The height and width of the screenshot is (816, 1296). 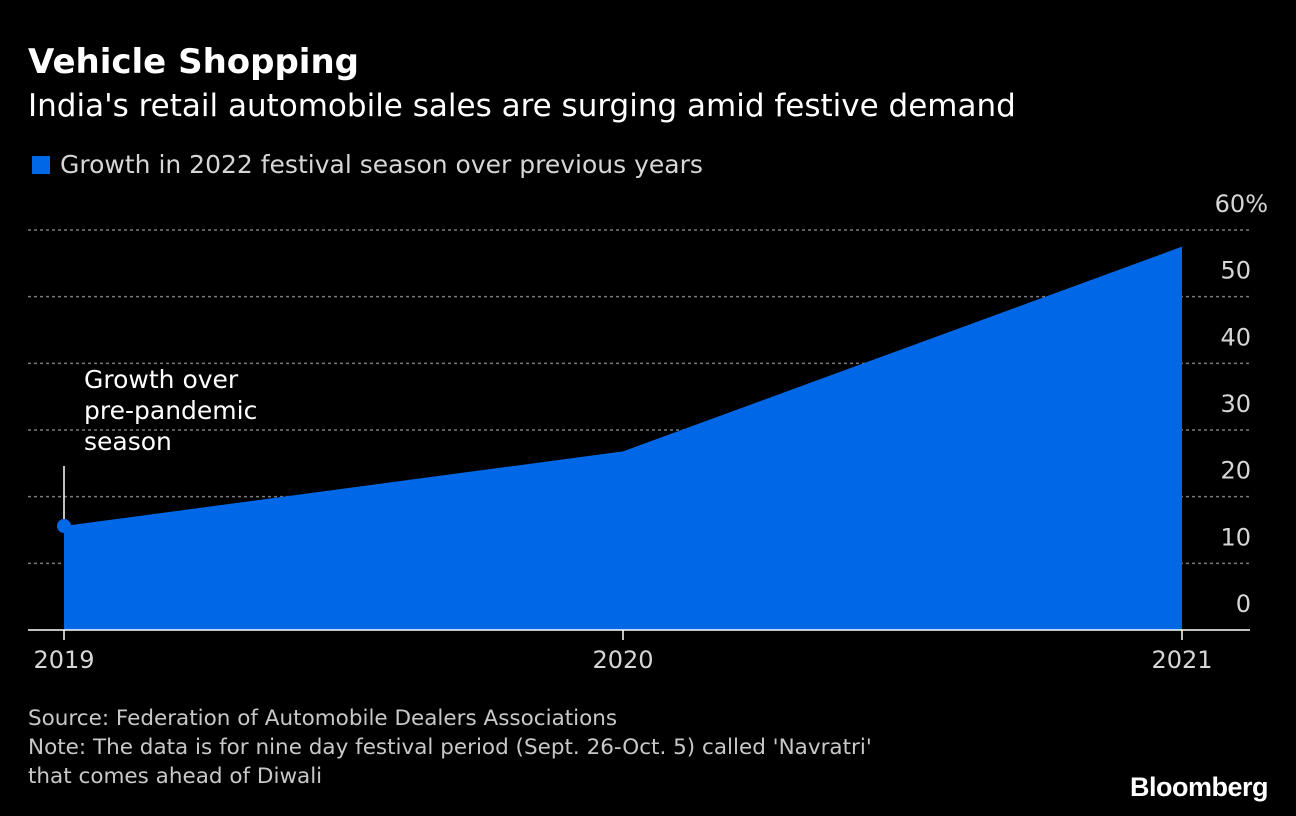 I want to click on bloomberg-logo: Bloomberg, so click(x=1199, y=787).